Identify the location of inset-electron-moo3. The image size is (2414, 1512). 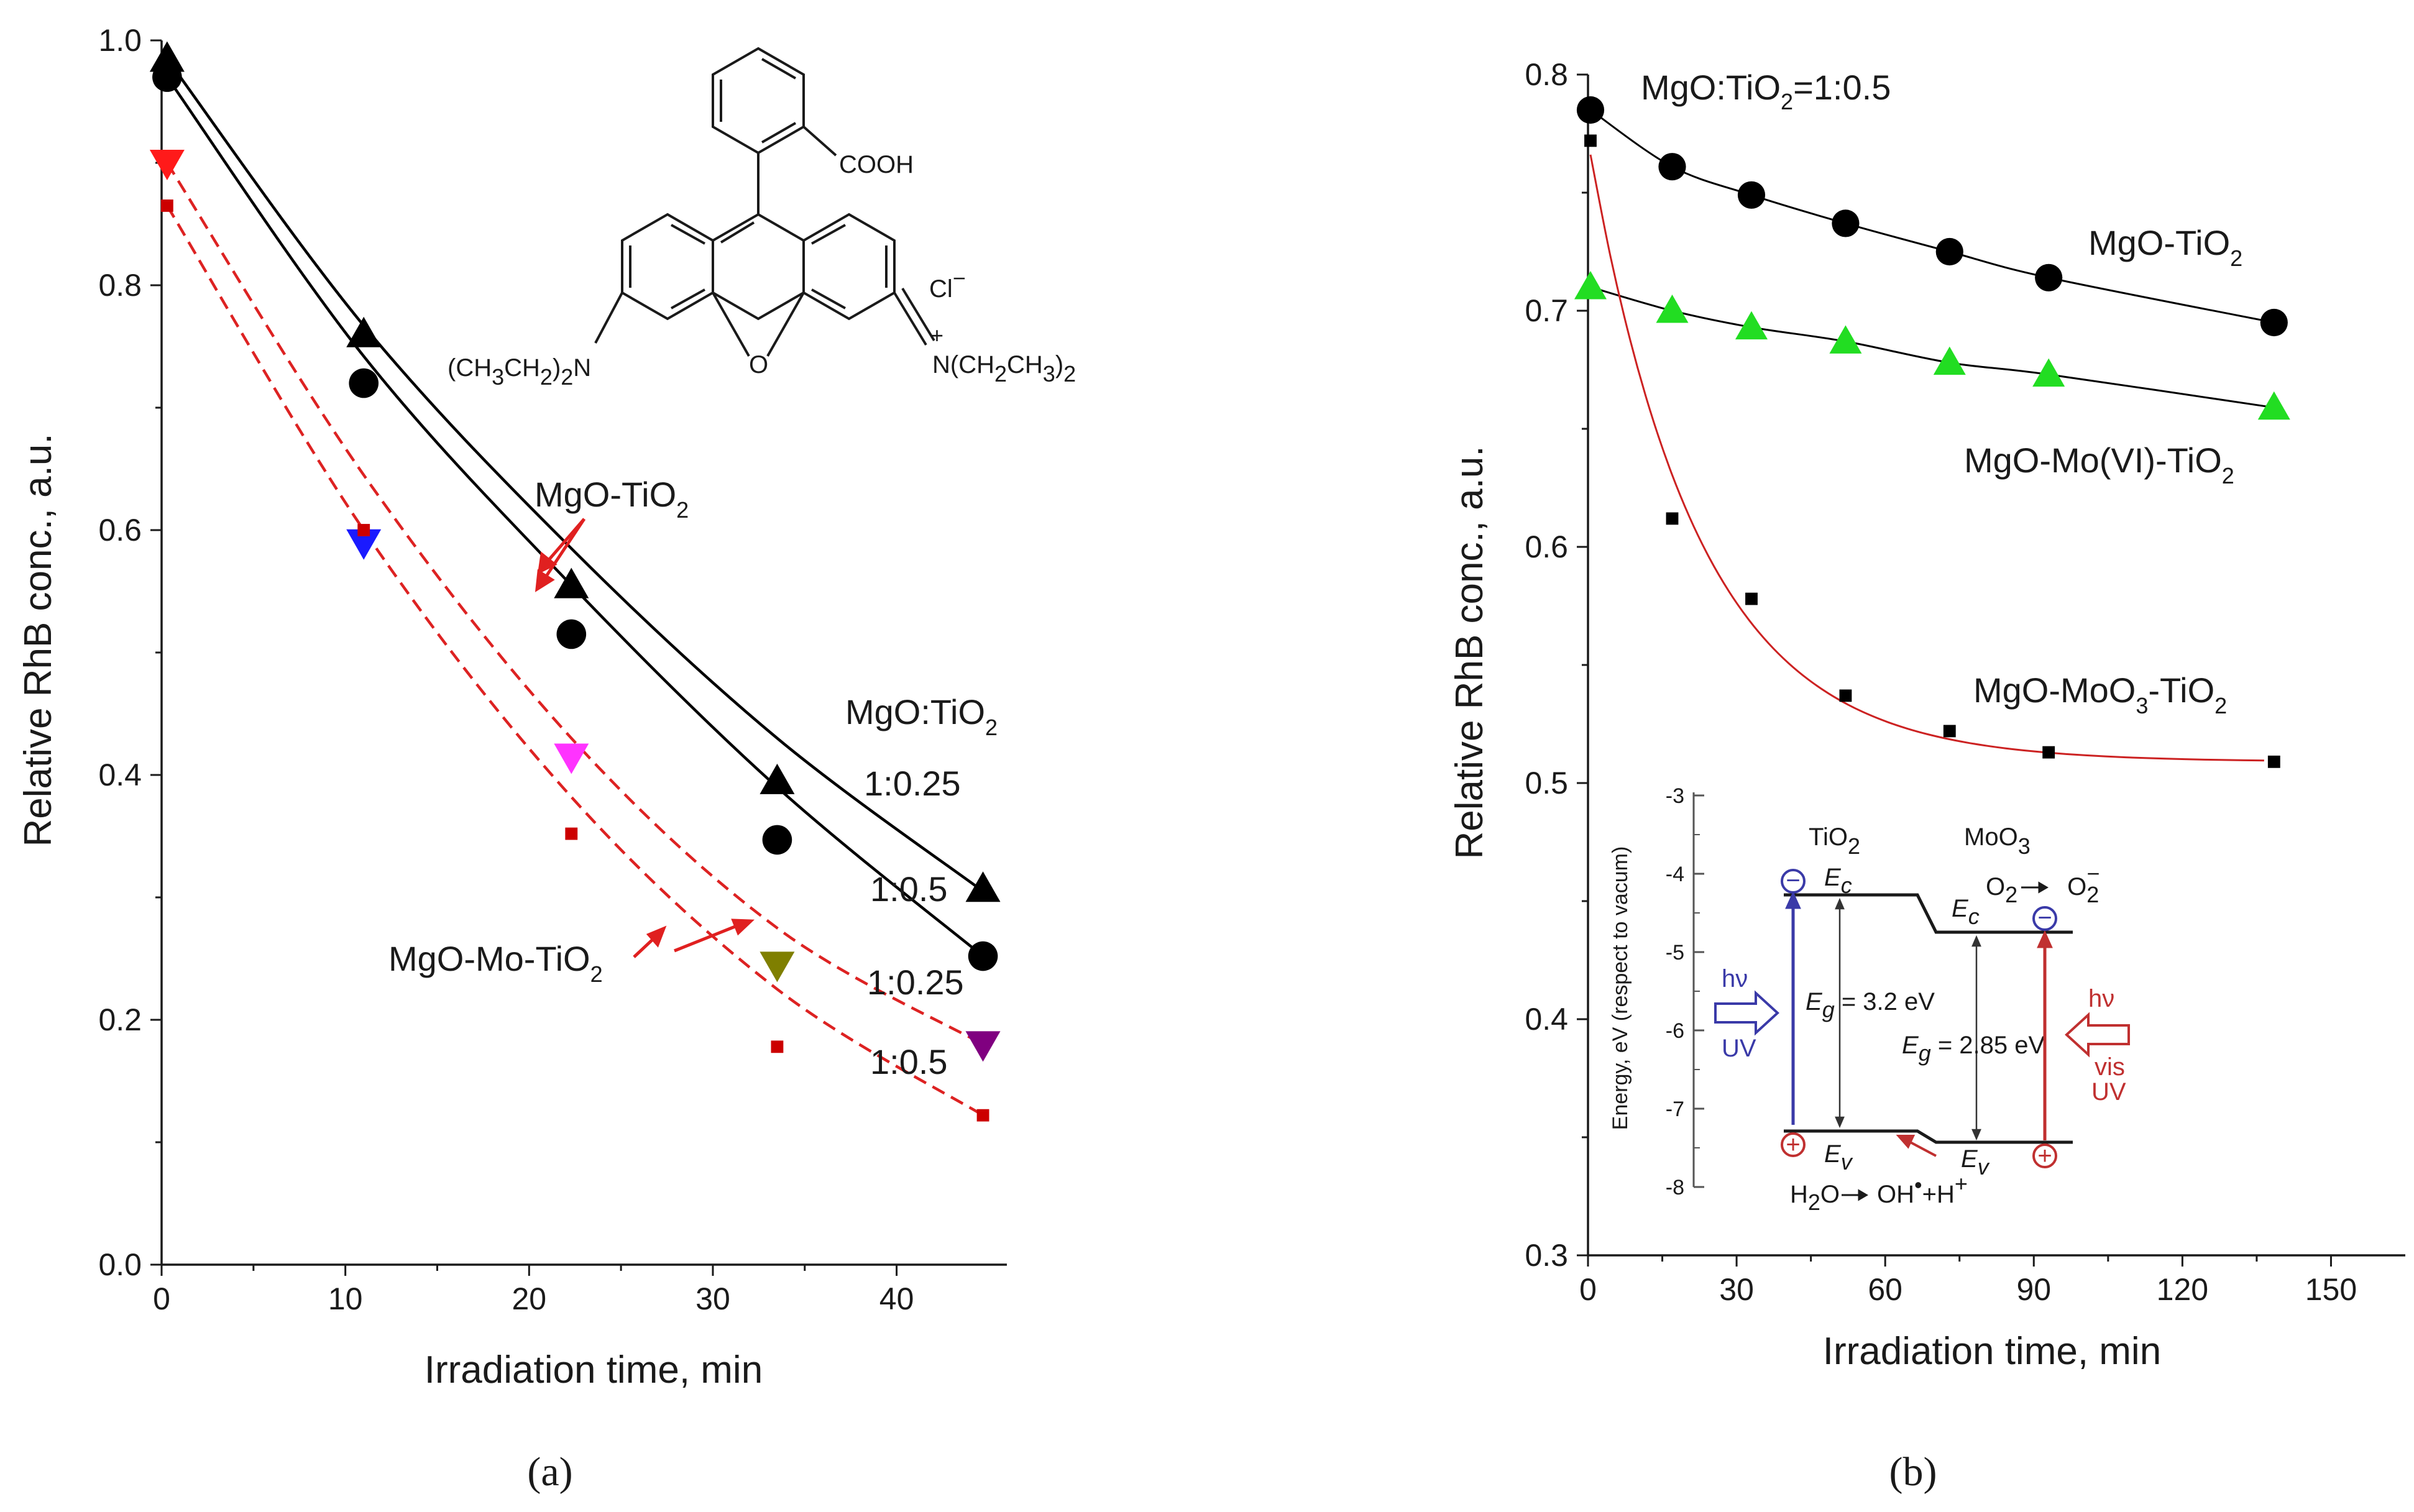
(2044, 918).